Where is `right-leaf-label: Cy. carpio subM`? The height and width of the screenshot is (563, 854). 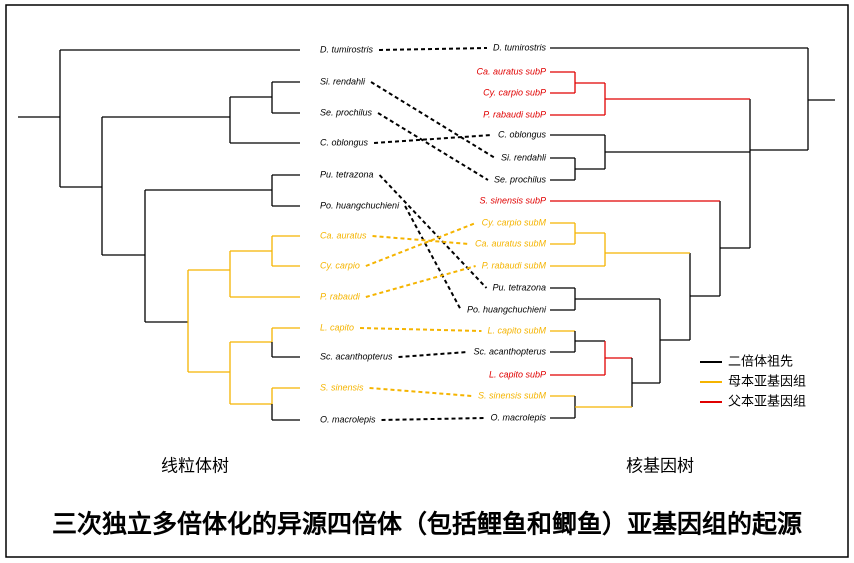
right-leaf-label: Cy. carpio subM is located at coordinates (514, 222).